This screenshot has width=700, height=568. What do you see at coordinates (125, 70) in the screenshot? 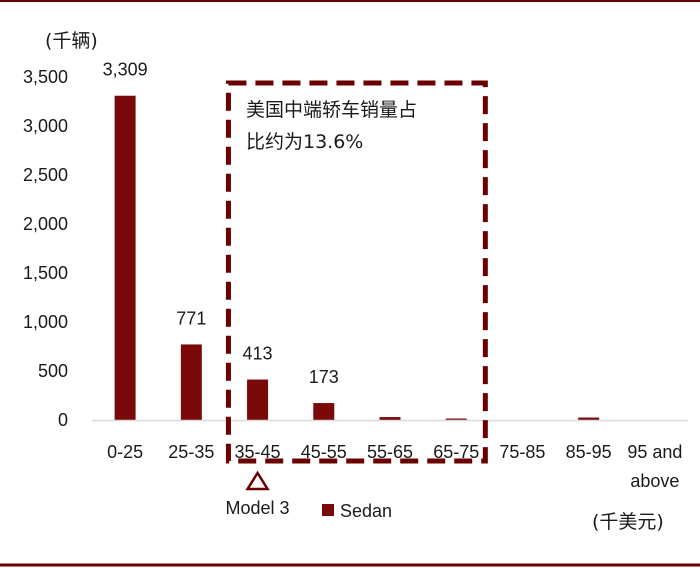
I see `data-label: 3,309` at bounding box center [125, 70].